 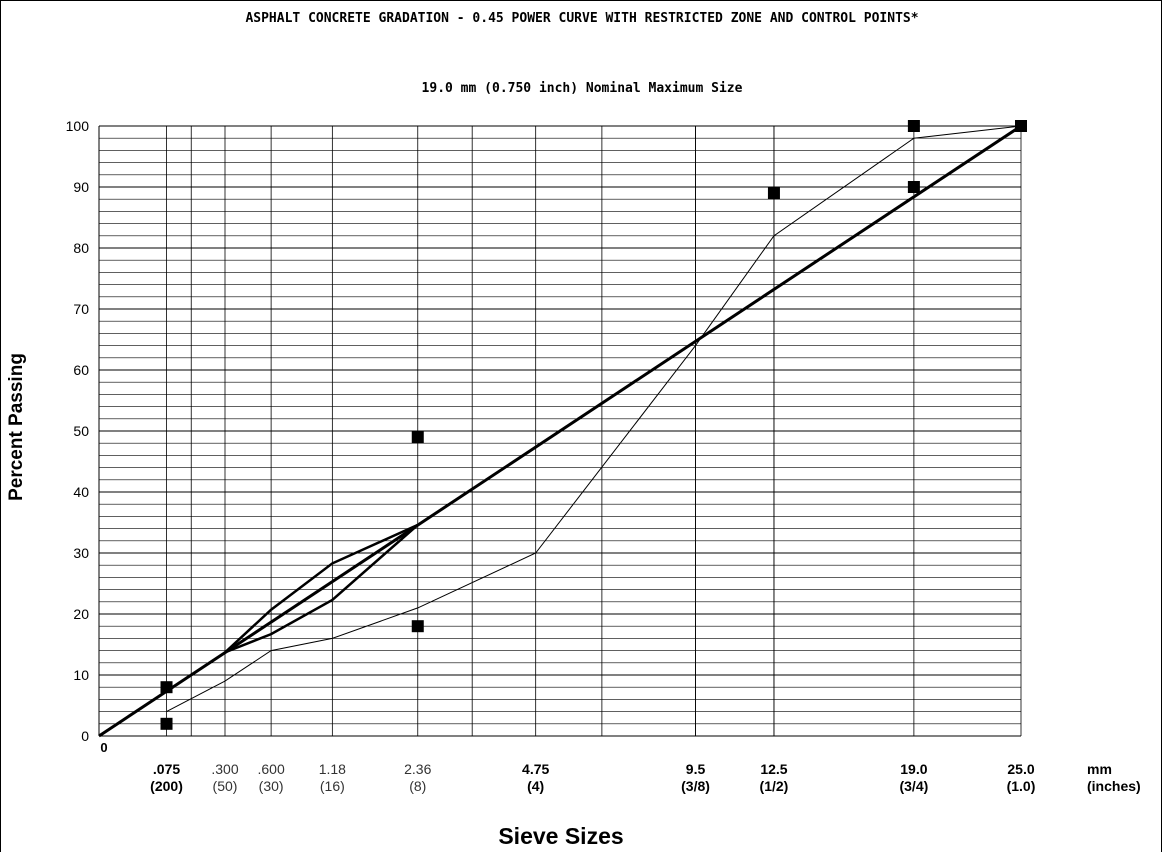 I want to click on x-tick-sieve-label: (3/4), so click(x=913, y=786).